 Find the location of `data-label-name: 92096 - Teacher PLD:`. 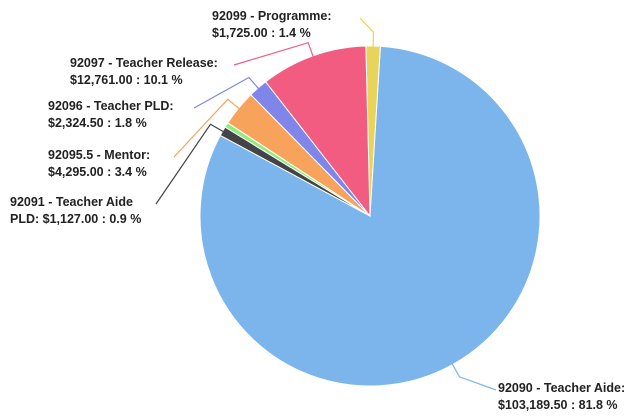

data-label-name: 92096 - Teacher PLD: is located at coordinates (111, 106).